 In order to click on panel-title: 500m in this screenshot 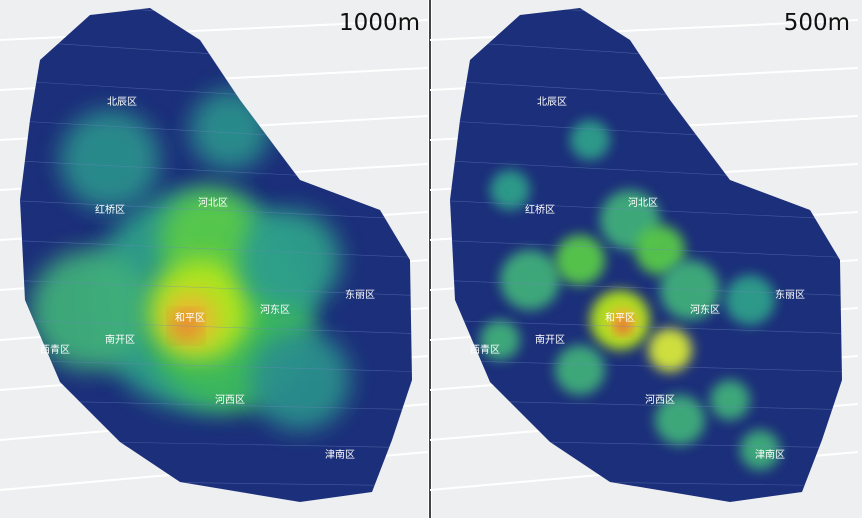, I will do `click(817, 23)`.